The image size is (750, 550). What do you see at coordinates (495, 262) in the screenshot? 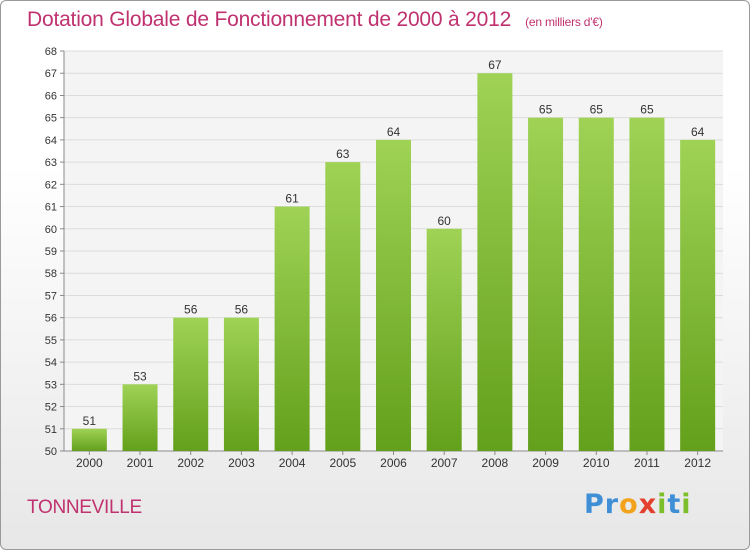
I see `bar-2008` at bounding box center [495, 262].